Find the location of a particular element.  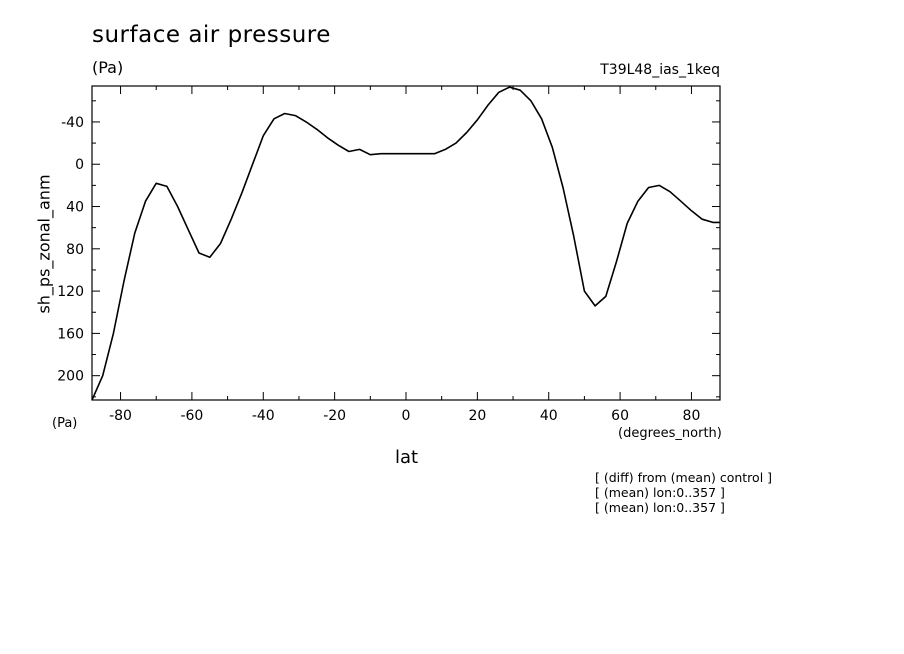

annotation-note: [ (diff) from (mean) control ] is located at coordinates (684, 477).